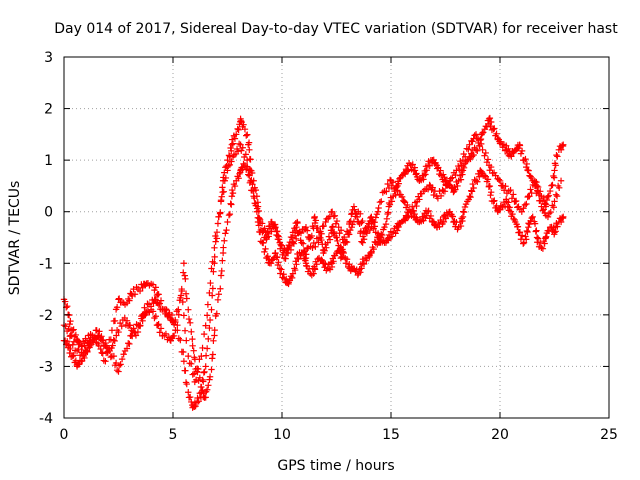 The width and height of the screenshot is (640, 480). What do you see at coordinates (335, 466) in the screenshot?
I see `x-axis-label: GPS time / hours` at bounding box center [335, 466].